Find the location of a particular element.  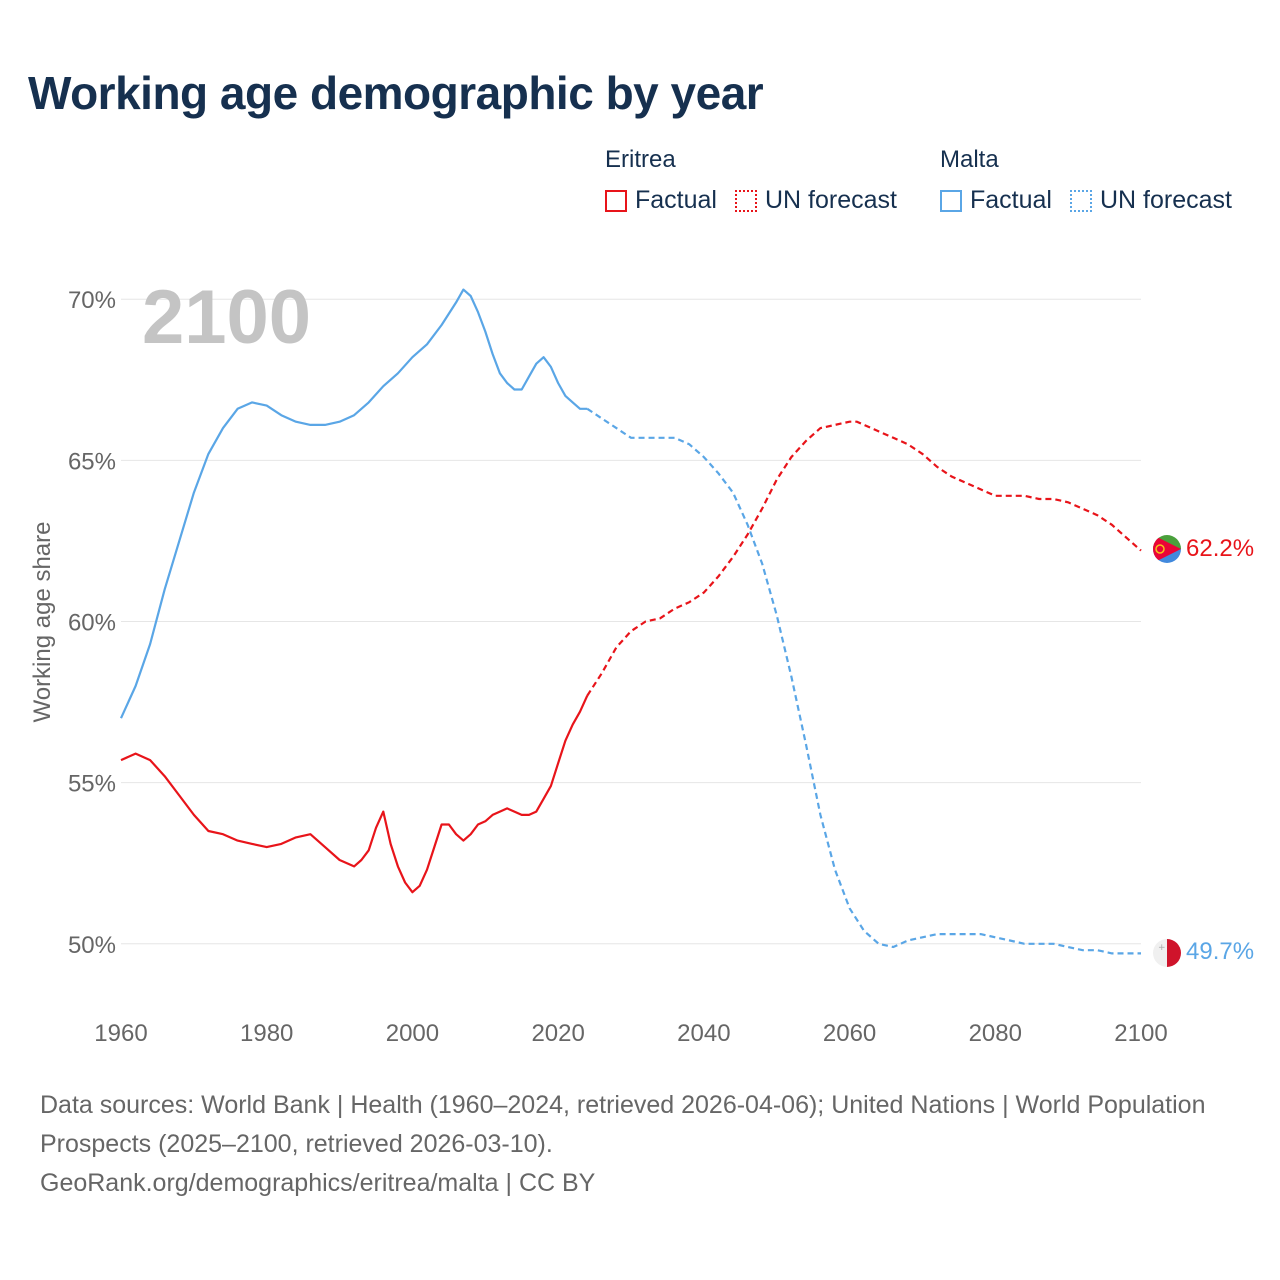

eritrea-factual-line is located at coordinates (354, 794).